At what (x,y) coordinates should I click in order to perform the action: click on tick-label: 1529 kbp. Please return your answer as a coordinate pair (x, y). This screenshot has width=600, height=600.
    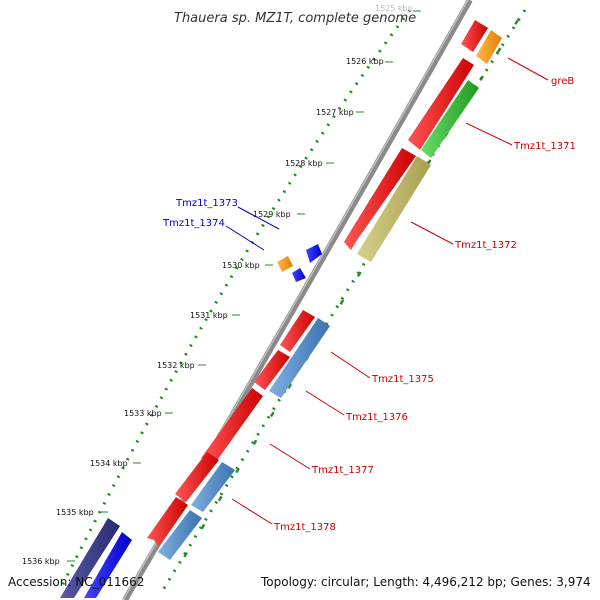
    Looking at the image, I should click on (272, 214).